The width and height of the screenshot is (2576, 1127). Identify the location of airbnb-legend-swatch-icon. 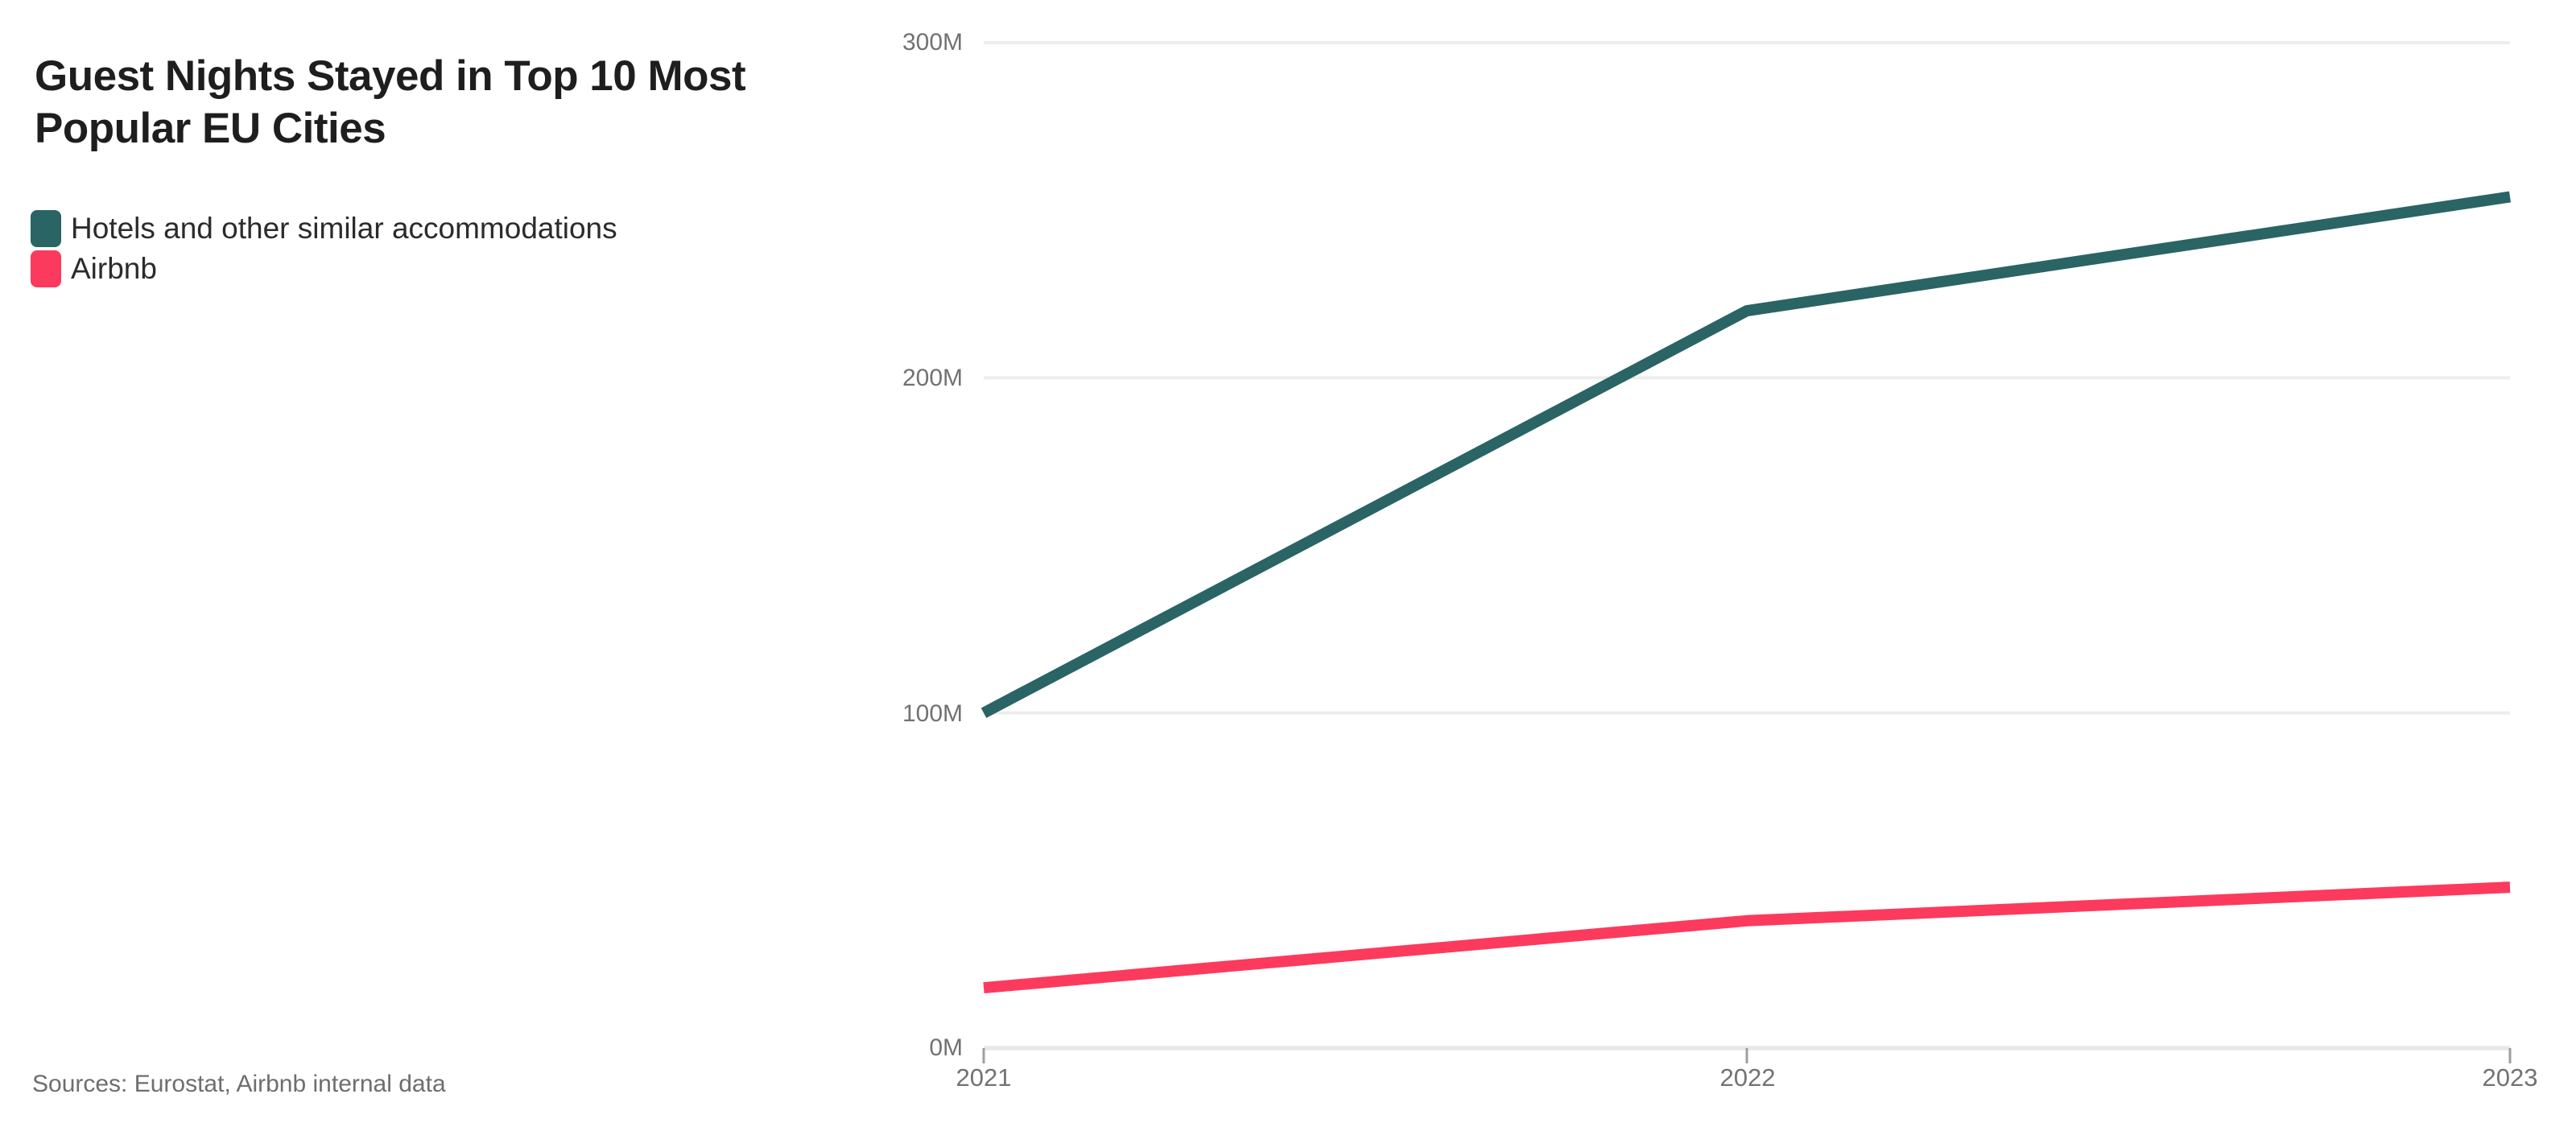
(46, 268).